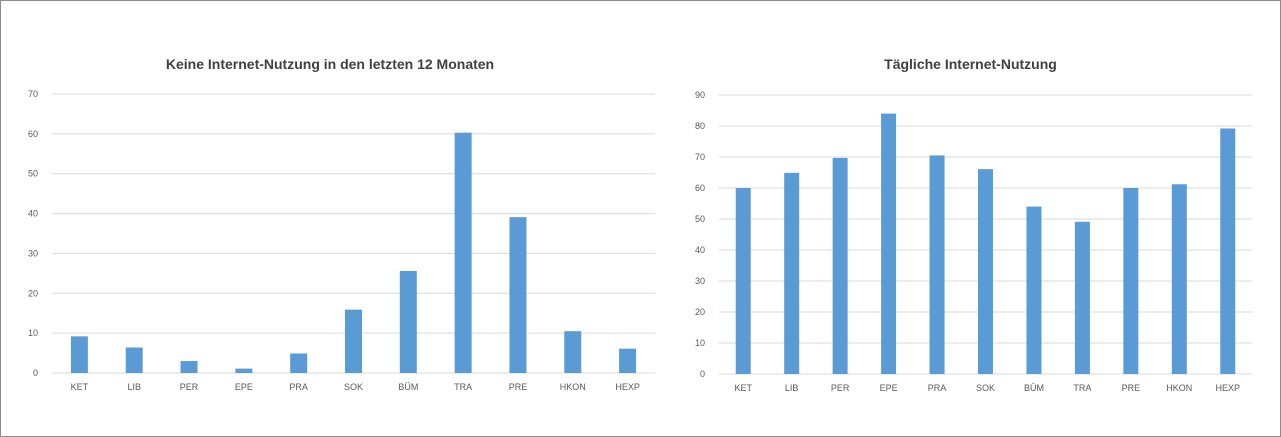  Describe the element at coordinates (700, 126) in the screenshot. I see `y-tick-label: 80` at that location.